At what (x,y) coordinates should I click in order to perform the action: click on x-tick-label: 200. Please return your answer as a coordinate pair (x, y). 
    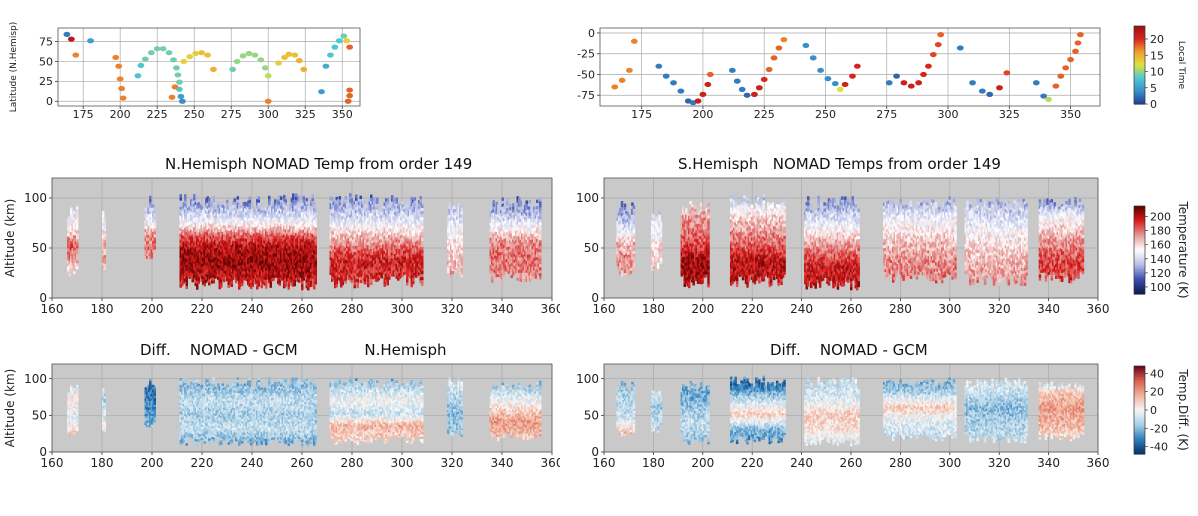
    Looking at the image, I should click on (702, 114).